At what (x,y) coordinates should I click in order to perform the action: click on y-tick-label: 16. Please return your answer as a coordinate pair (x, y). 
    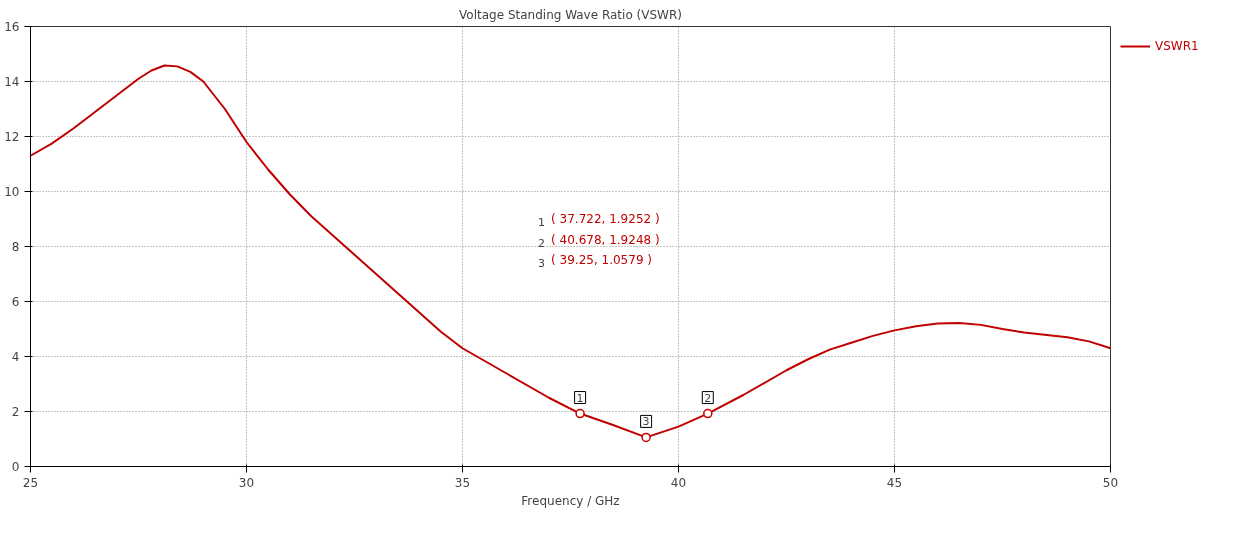
    Looking at the image, I should click on (12, 27).